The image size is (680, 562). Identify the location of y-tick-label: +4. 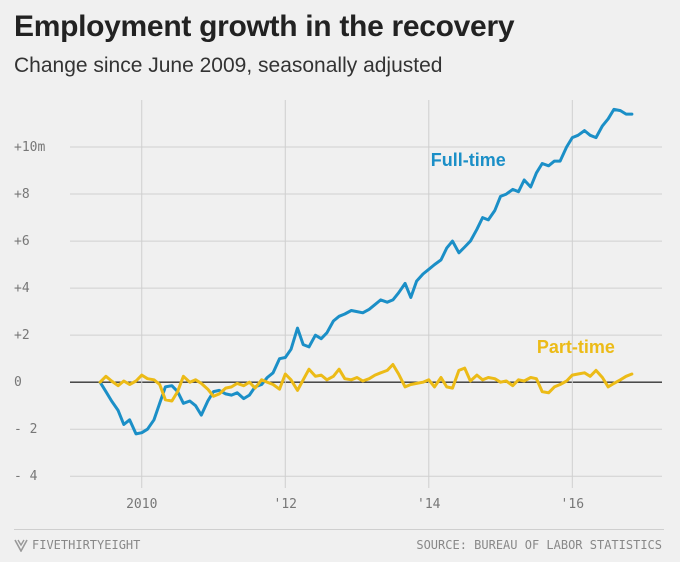
(22, 288).